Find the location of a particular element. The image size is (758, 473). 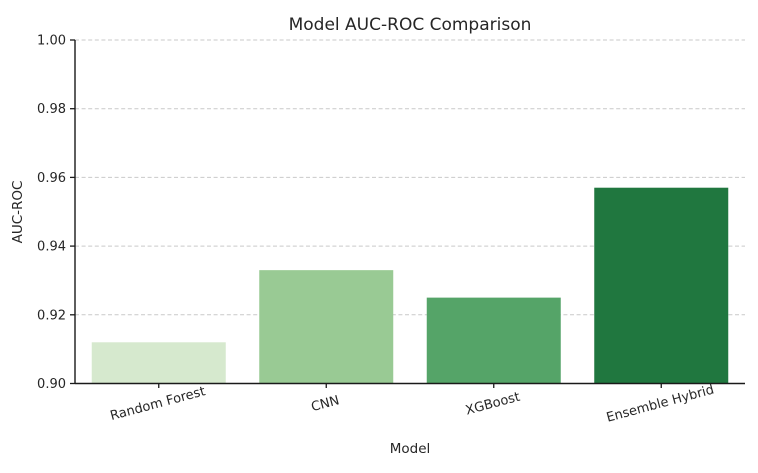

bar-ensemble-hybrid is located at coordinates (661, 285).